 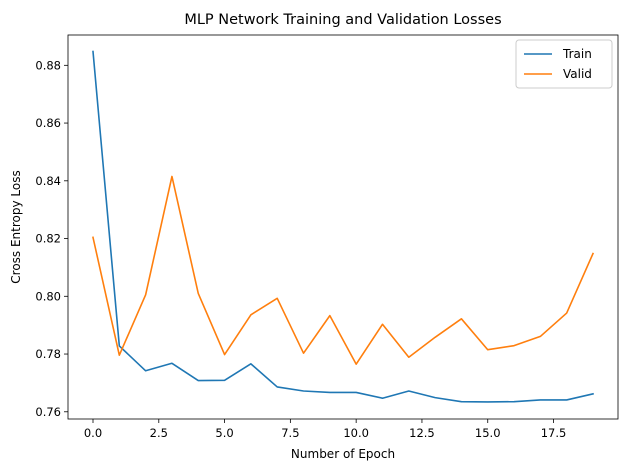 What do you see at coordinates (577, 74) in the screenshot?
I see `legend-label-valid: Valid` at bounding box center [577, 74].